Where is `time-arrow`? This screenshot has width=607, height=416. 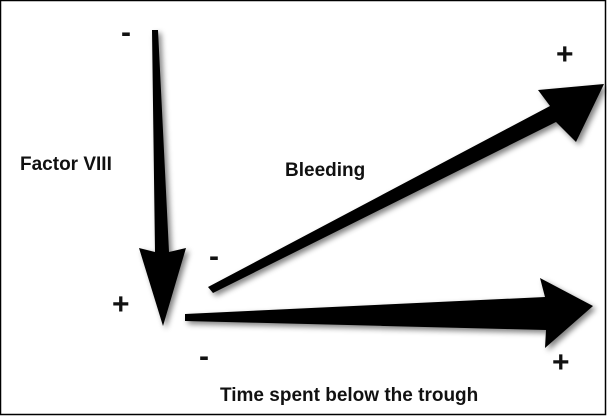 time-arrow is located at coordinates (389, 313).